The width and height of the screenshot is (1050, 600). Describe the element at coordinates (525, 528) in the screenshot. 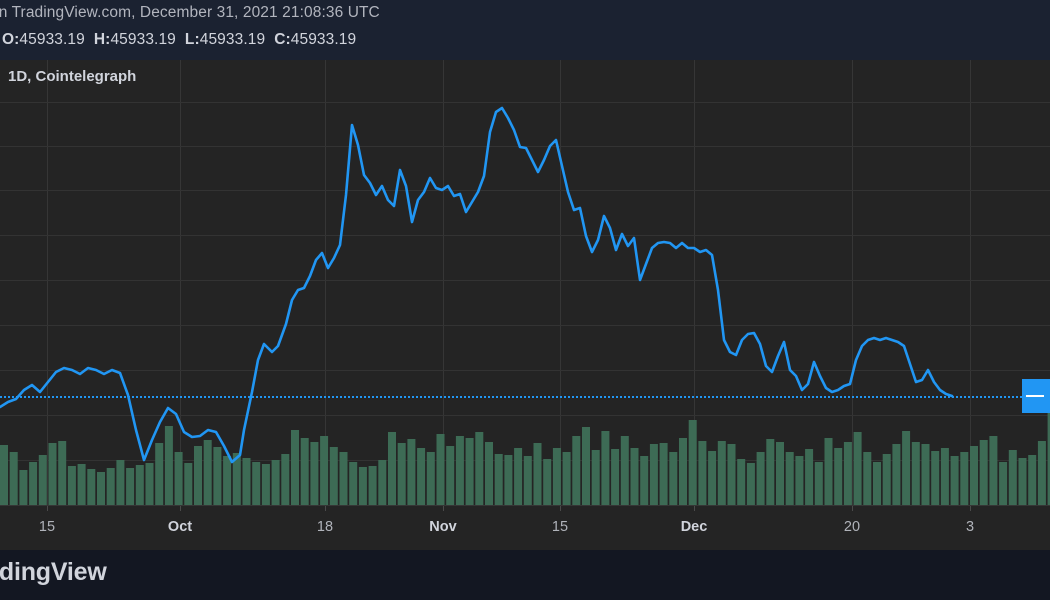

I see `time-axis: 15 Oct 18 Nov 15 Dec 20 3` at that location.